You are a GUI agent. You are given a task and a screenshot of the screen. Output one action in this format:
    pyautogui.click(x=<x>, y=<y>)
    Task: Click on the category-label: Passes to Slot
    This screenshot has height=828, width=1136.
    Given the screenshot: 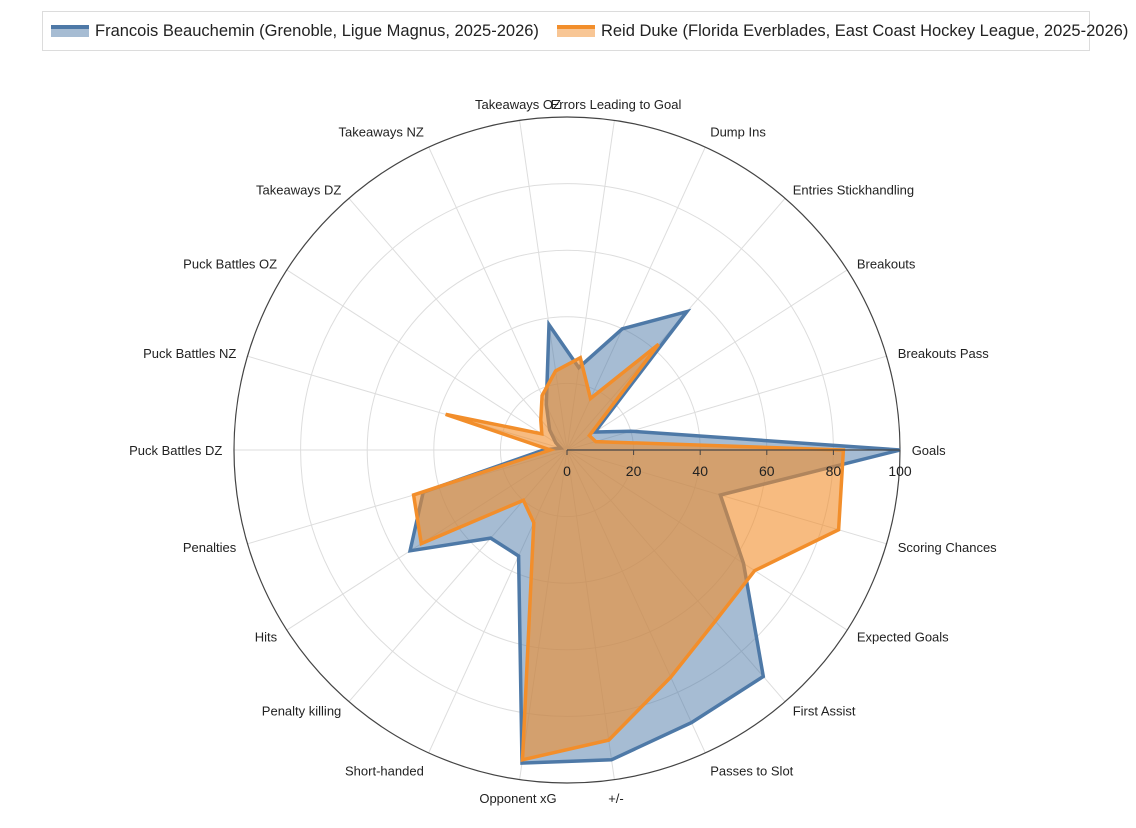 What is the action you would take?
    pyautogui.click(x=751, y=771)
    